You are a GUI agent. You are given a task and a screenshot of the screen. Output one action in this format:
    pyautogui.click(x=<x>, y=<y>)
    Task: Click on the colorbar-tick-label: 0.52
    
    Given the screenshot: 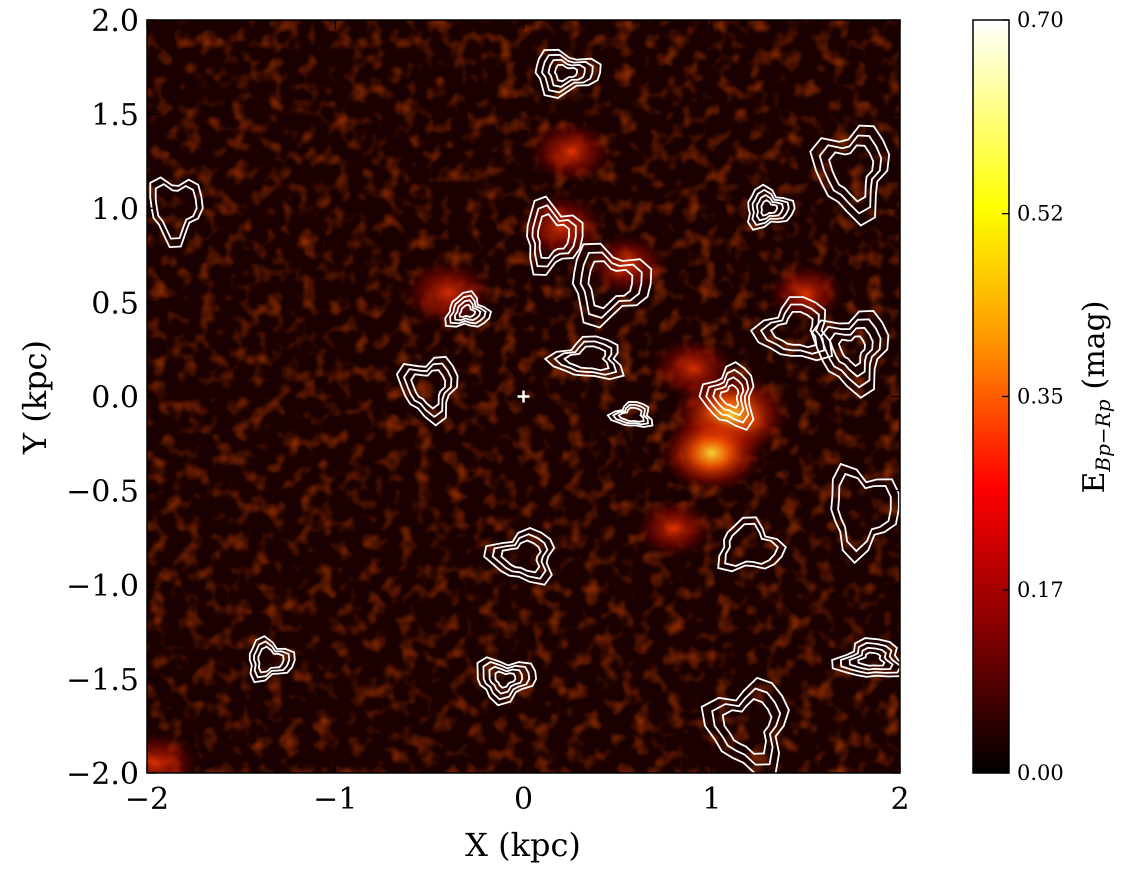 What is the action you would take?
    pyautogui.click(x=1040, y=214)
    